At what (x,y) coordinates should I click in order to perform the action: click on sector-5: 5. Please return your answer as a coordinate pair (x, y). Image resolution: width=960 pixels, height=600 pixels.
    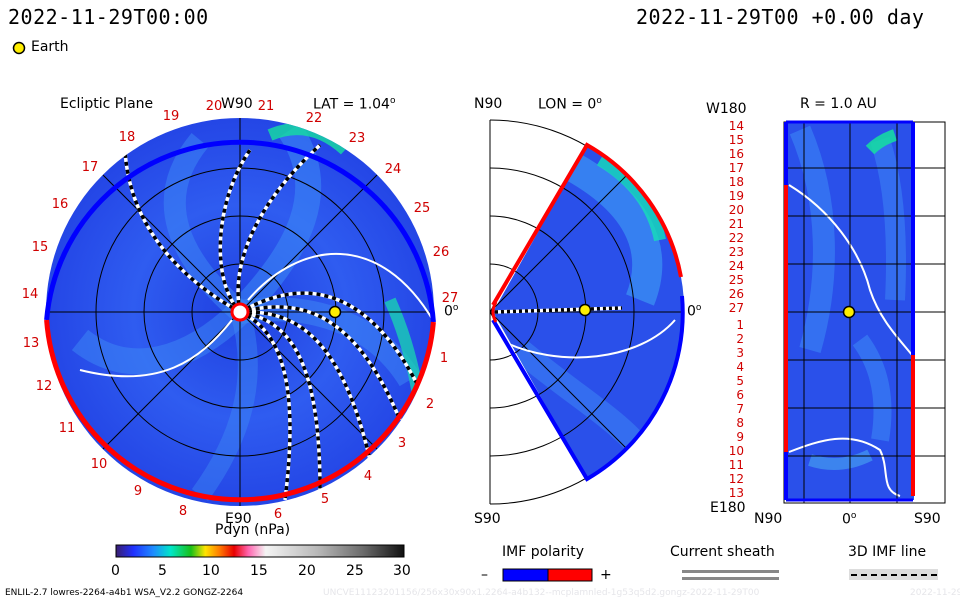
    Looking at the image, I should click on (325, 499).